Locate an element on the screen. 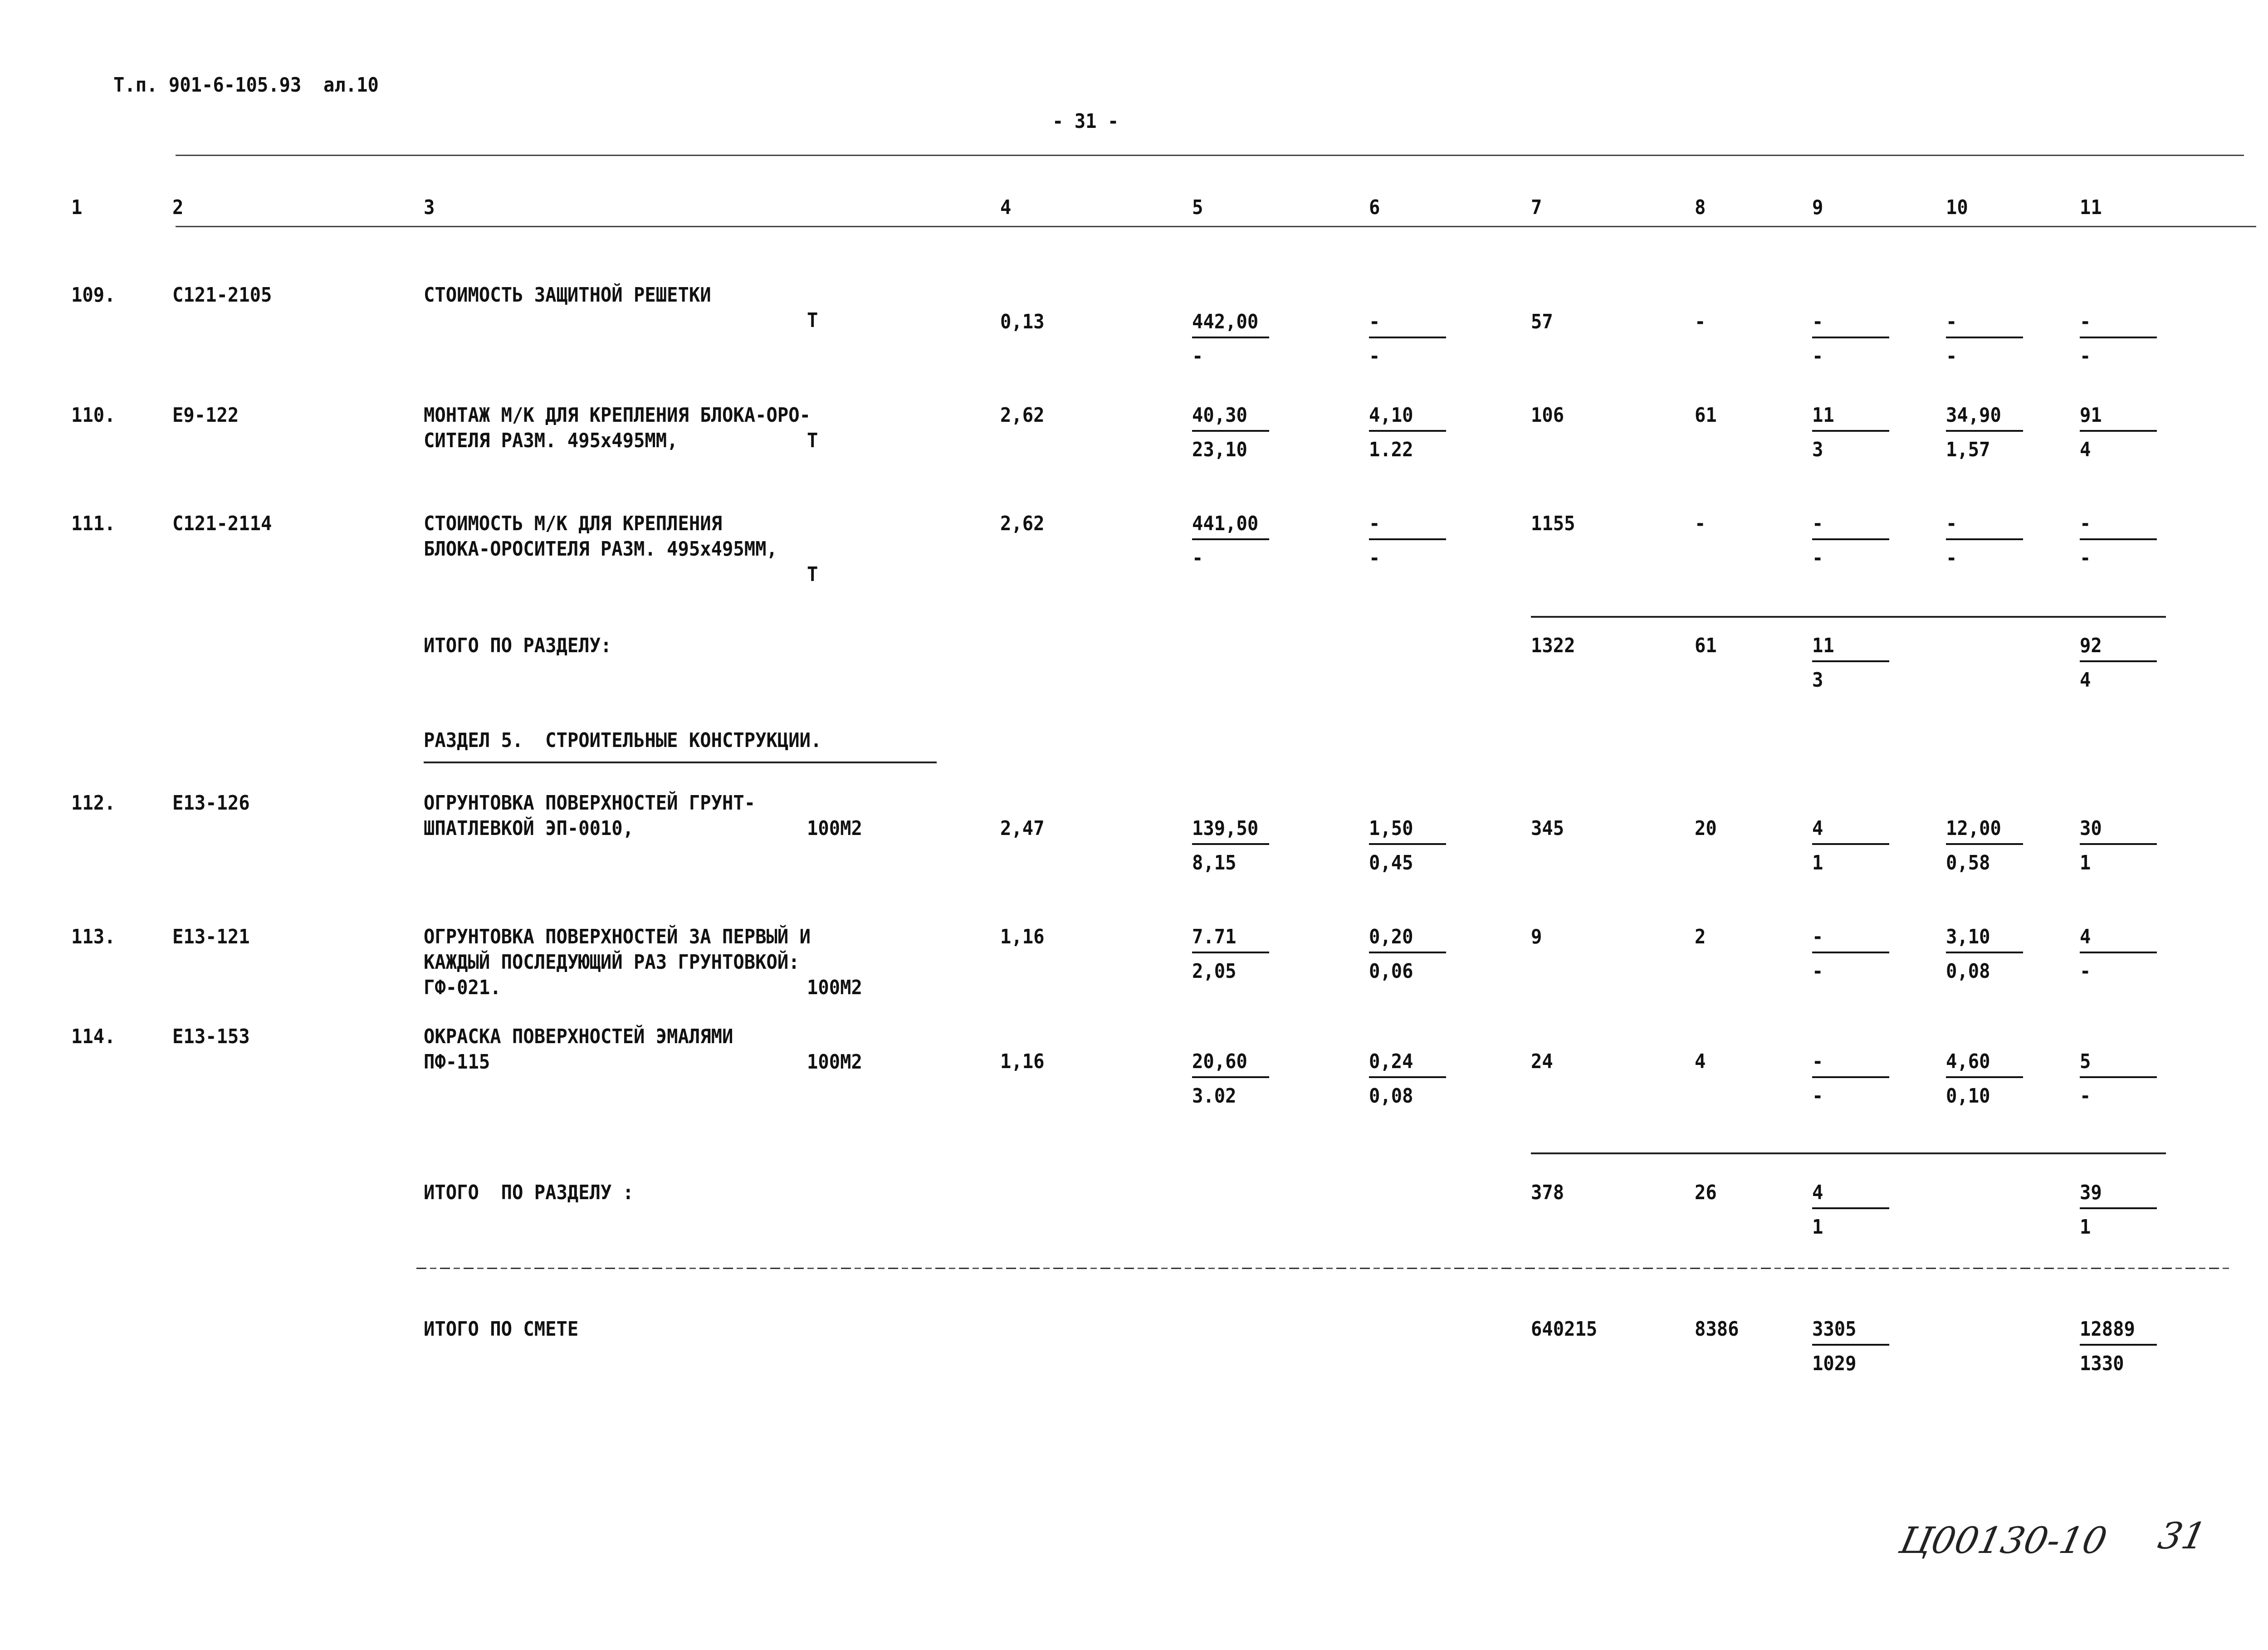 This screenshot has width=2268, height=1650. total-col8: 61 is located at coordinates (1706, 646).